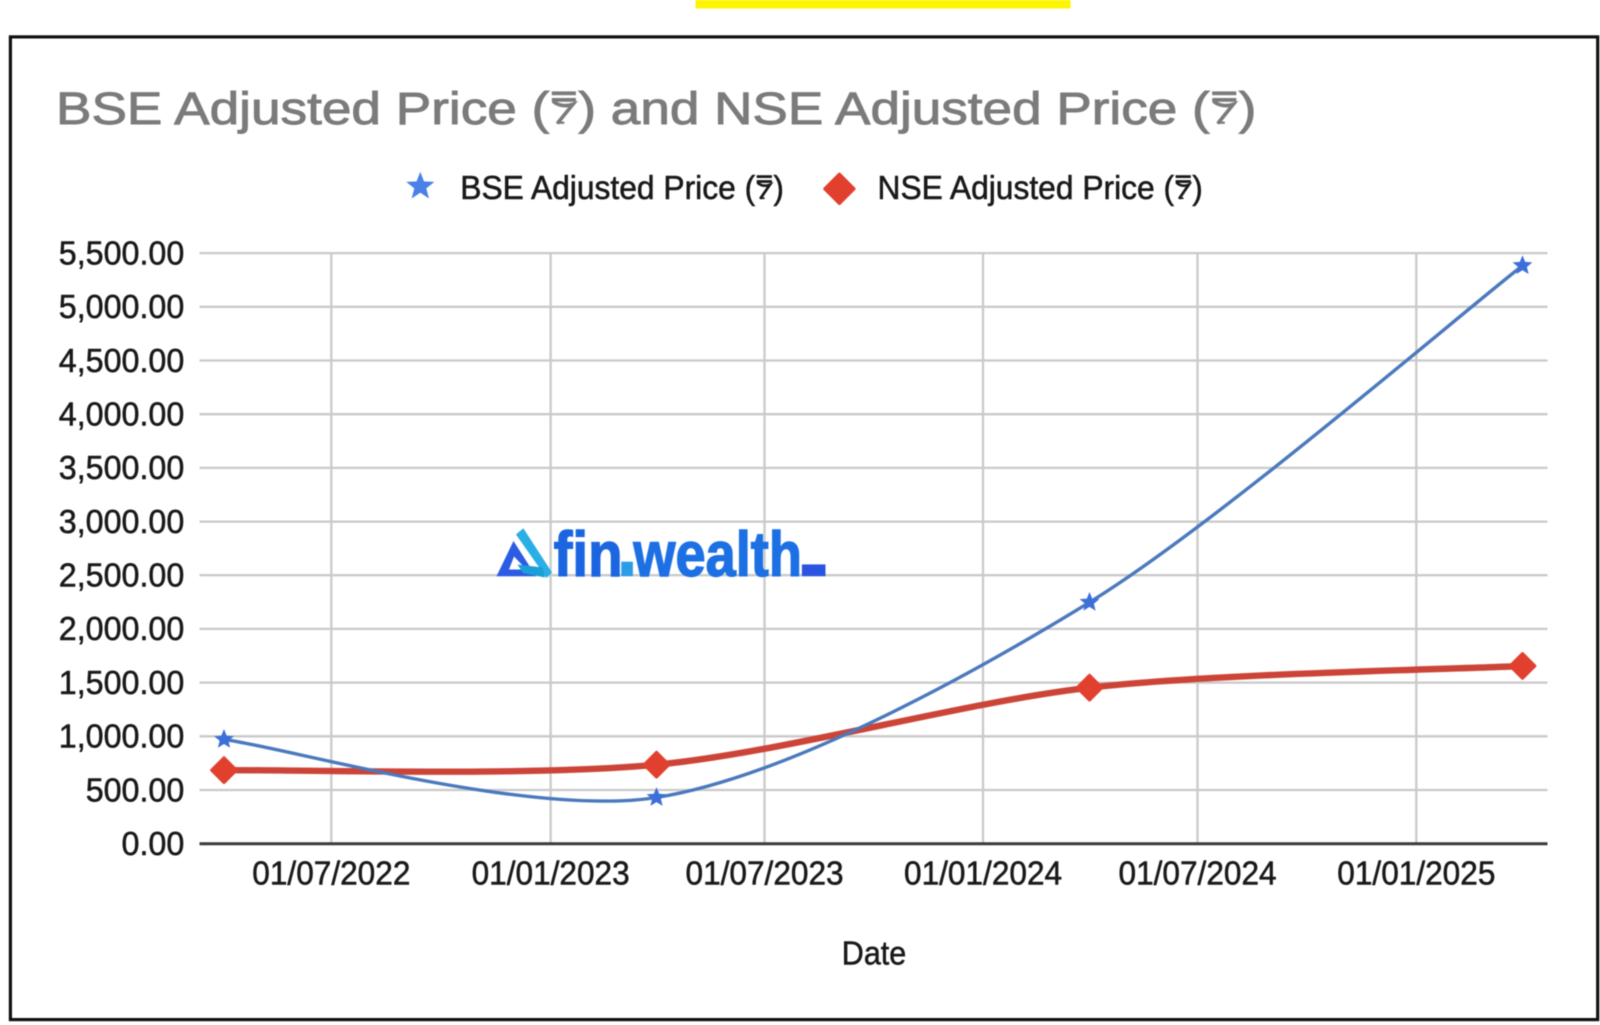 This screenshot has height=1025, width=1600. Describe the element at coordinates (122, 737) in the screenshot. I see `svg-text: 1,000.00` at that location.